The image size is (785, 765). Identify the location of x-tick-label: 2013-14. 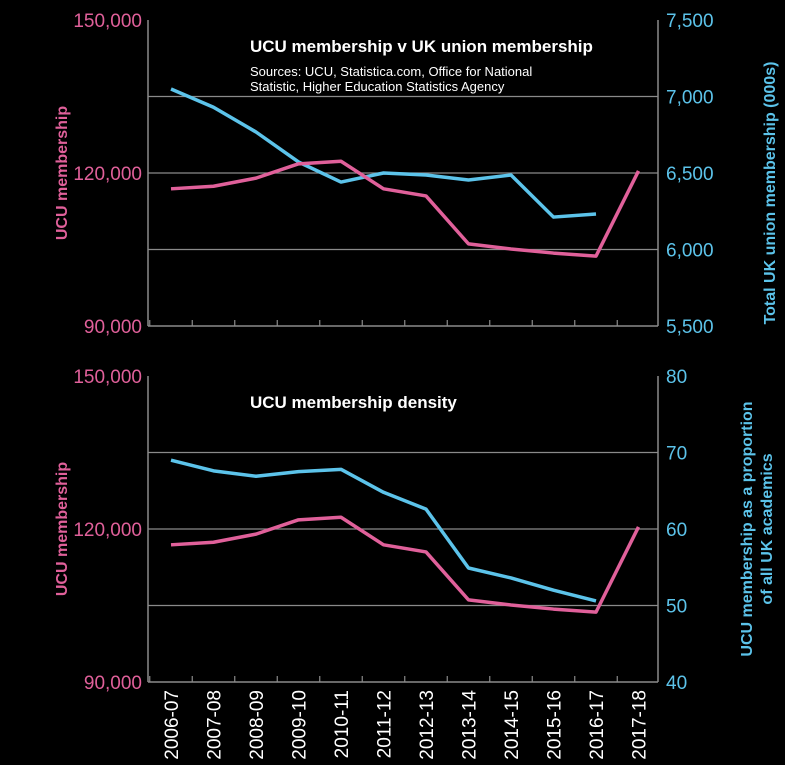
(470, 725).